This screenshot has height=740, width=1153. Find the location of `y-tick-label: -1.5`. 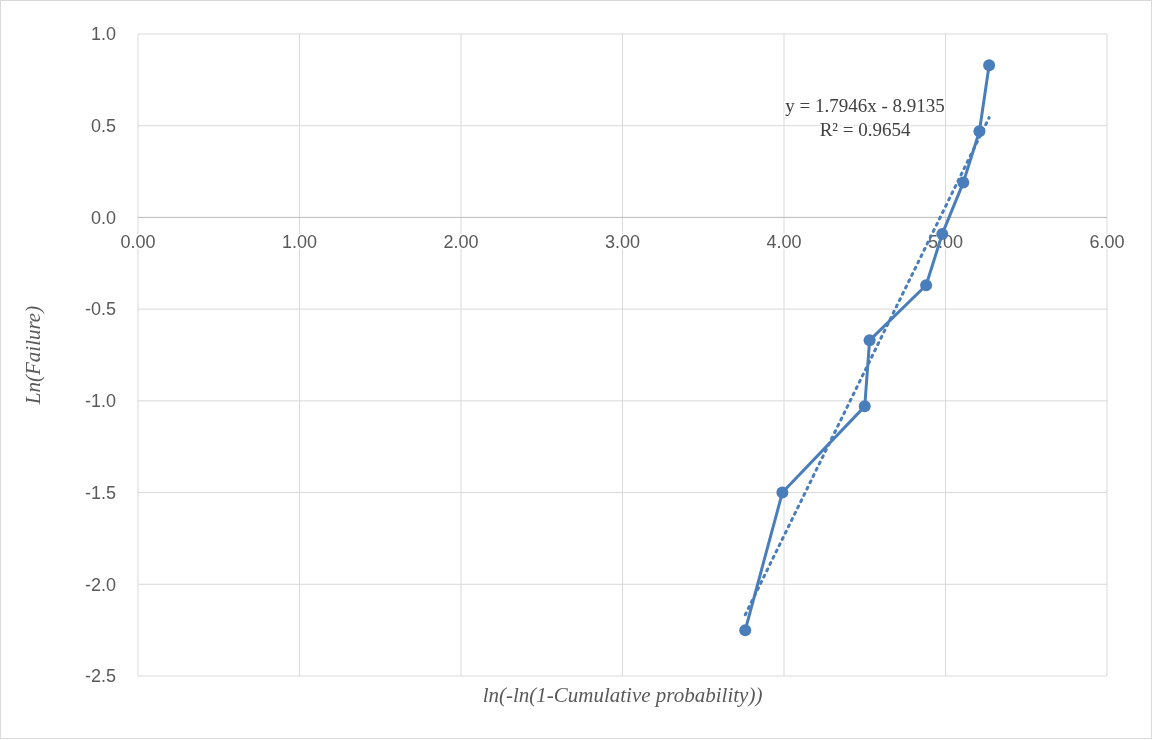

y-tick-label: -1.5 is located at coordinates (100, 492).